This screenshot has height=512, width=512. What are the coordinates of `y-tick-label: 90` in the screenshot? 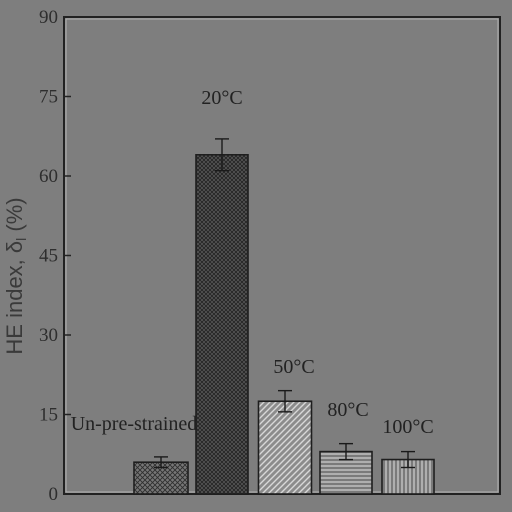 It's located at (48, 17).